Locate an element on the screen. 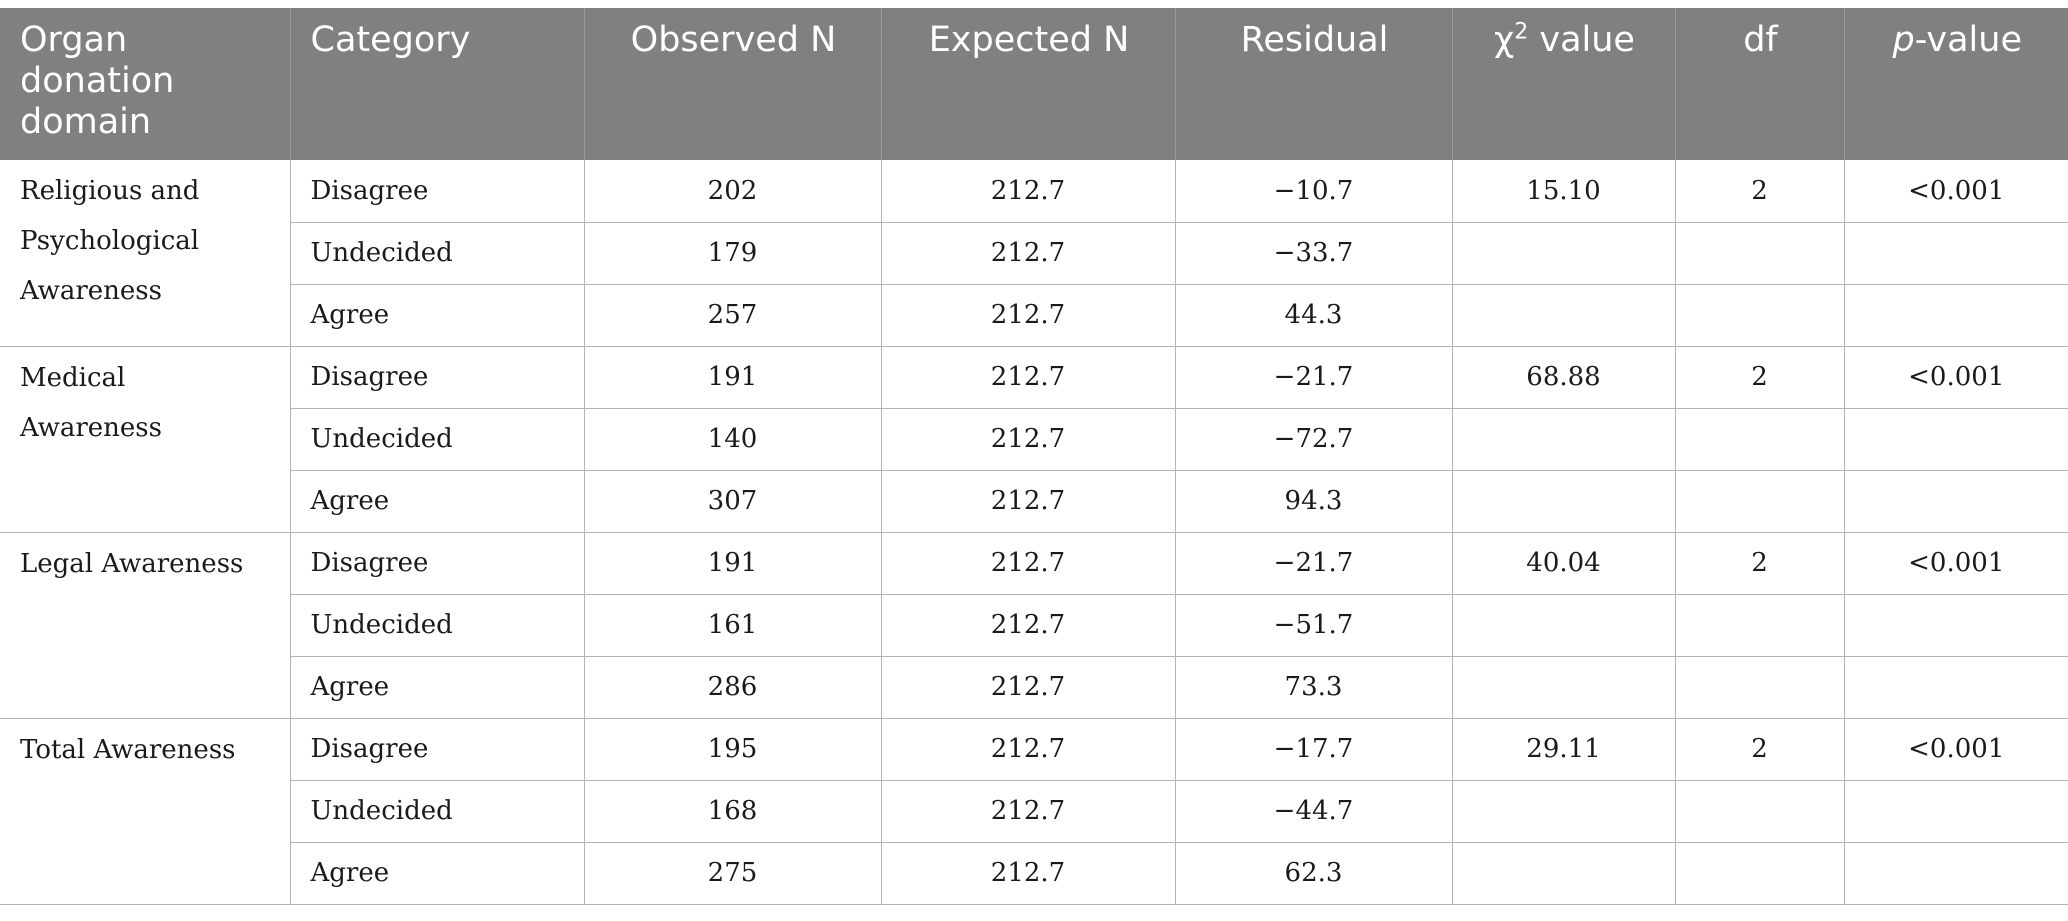 This screenshot has width=2068, height=921. p-label: -value is located at coordinates (1968, 40).